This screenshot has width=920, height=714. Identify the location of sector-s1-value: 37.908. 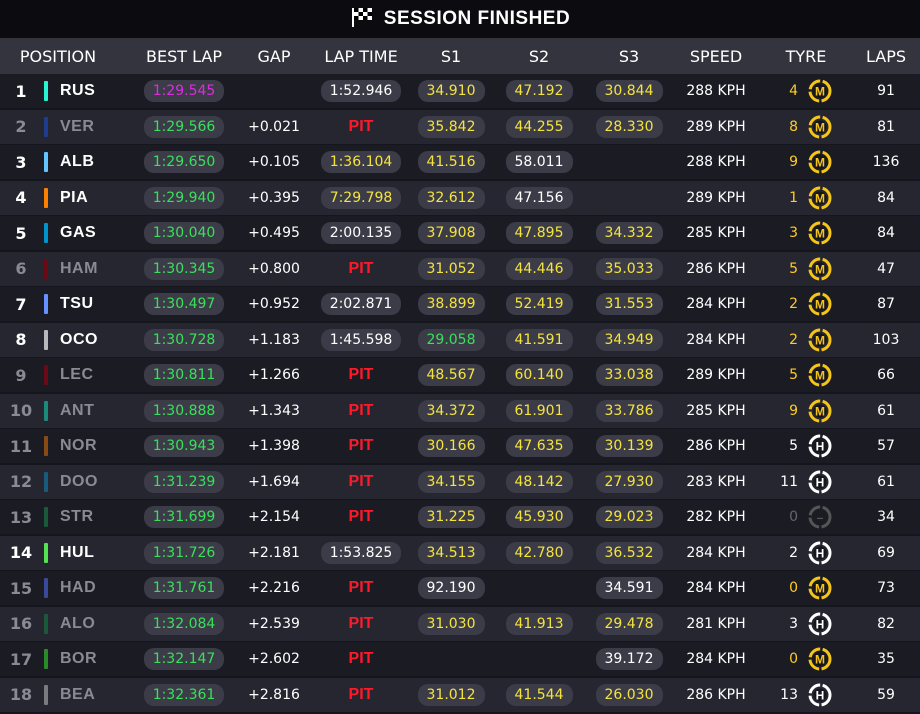
(451, 233).